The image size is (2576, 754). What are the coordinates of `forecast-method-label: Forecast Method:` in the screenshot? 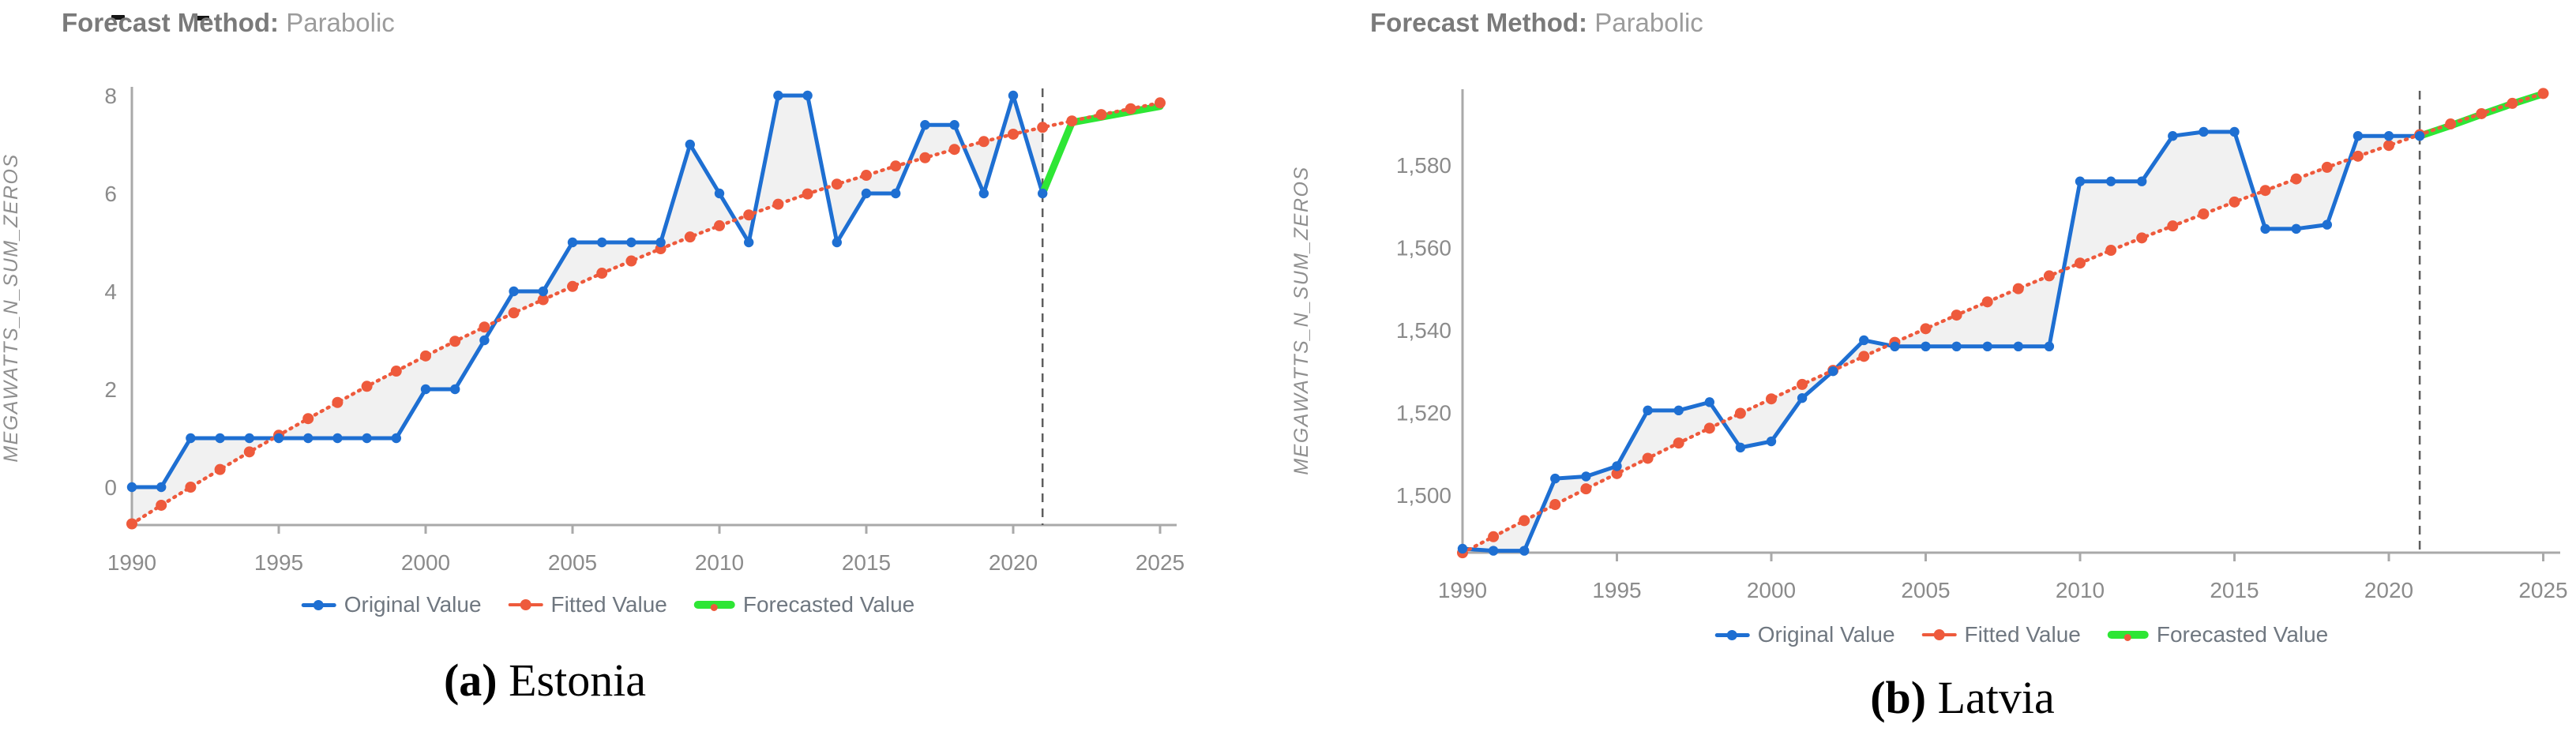 It's located at (1479, 22).